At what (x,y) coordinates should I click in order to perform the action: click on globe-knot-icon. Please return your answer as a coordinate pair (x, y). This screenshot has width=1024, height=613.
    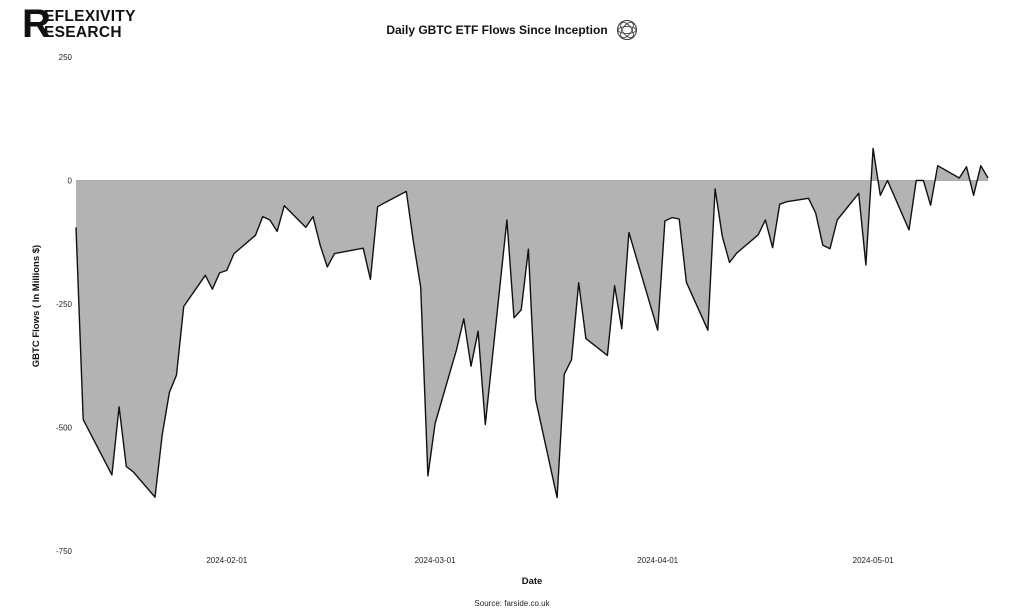
    Looking at the image, I should click on (626, 30).